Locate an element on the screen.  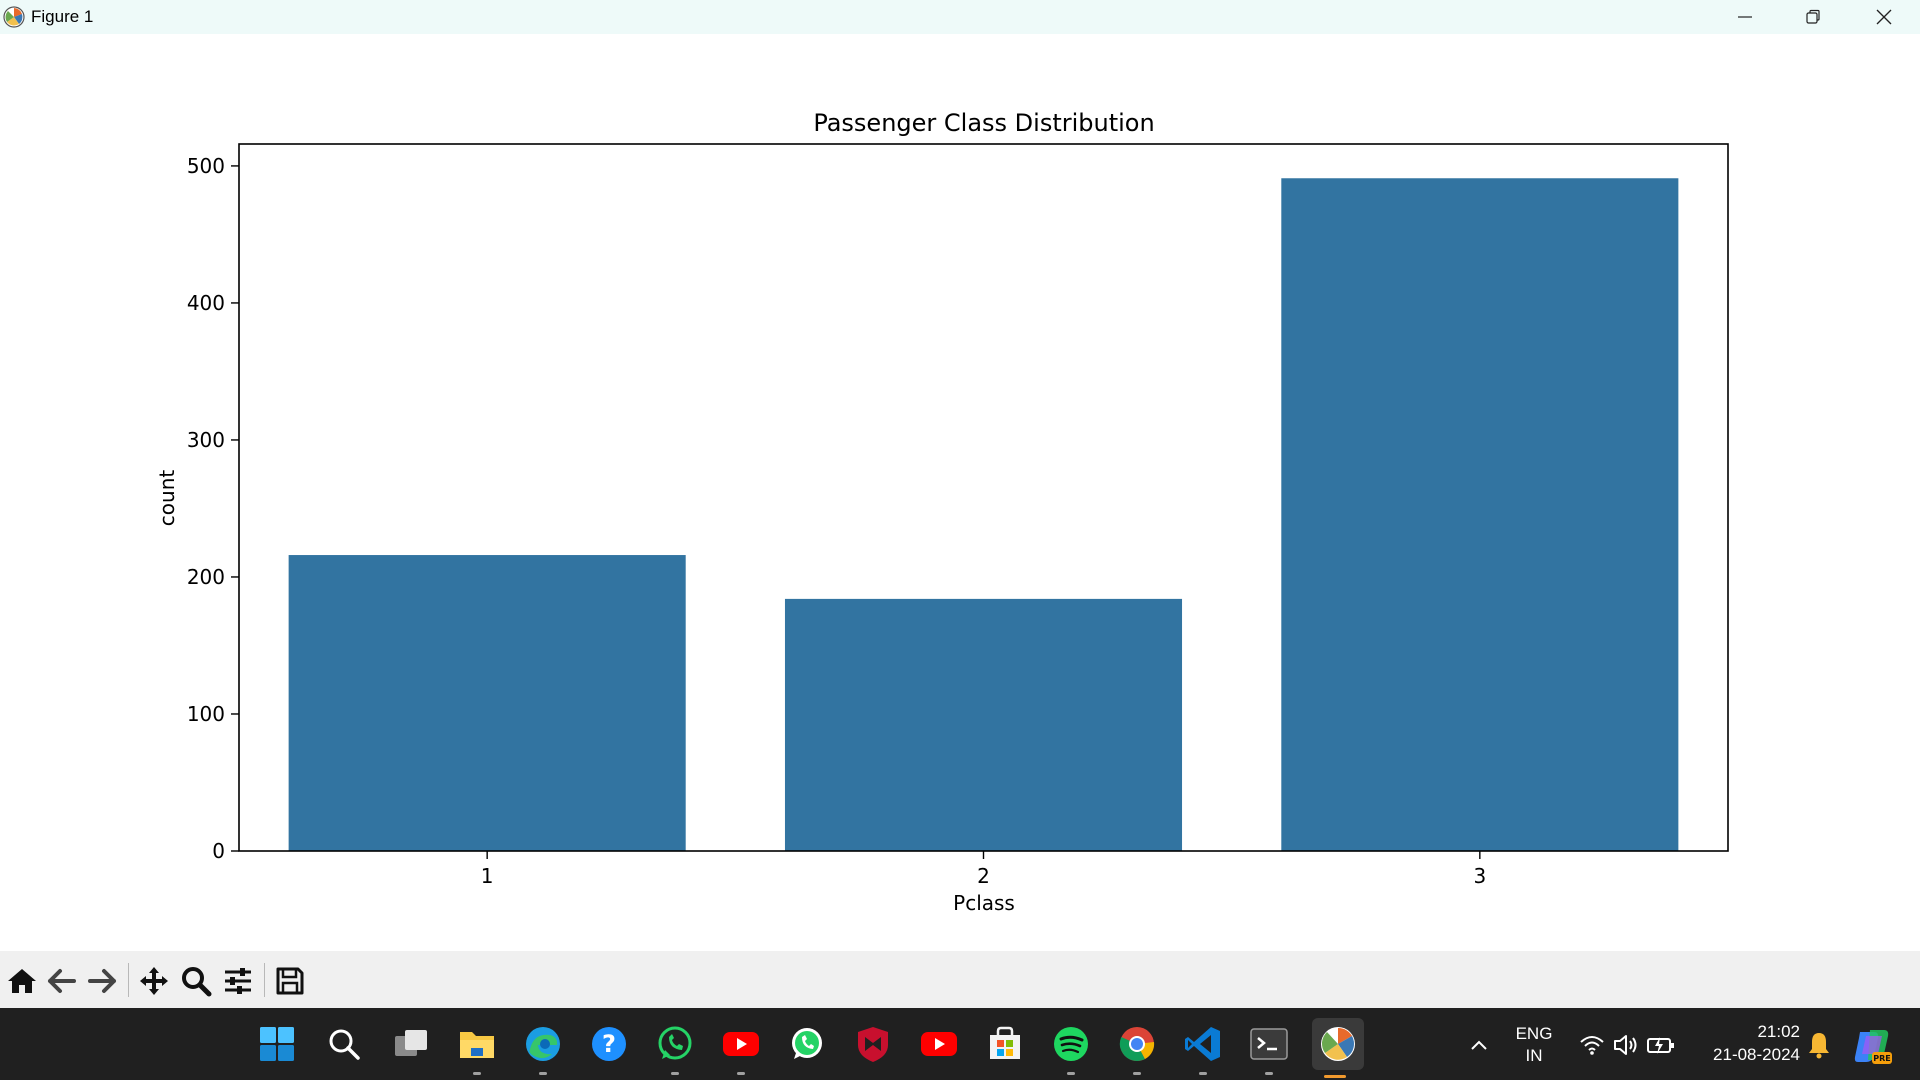
zoom-button is located at coordinates (196, 981).